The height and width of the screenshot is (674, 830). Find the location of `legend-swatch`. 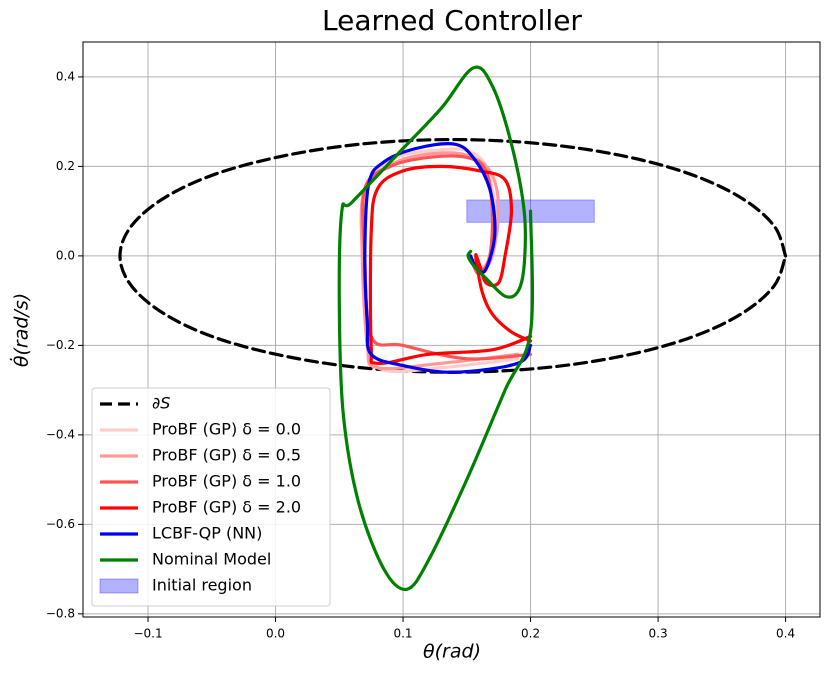

legend-swatch is located at coordinates (119, 586).